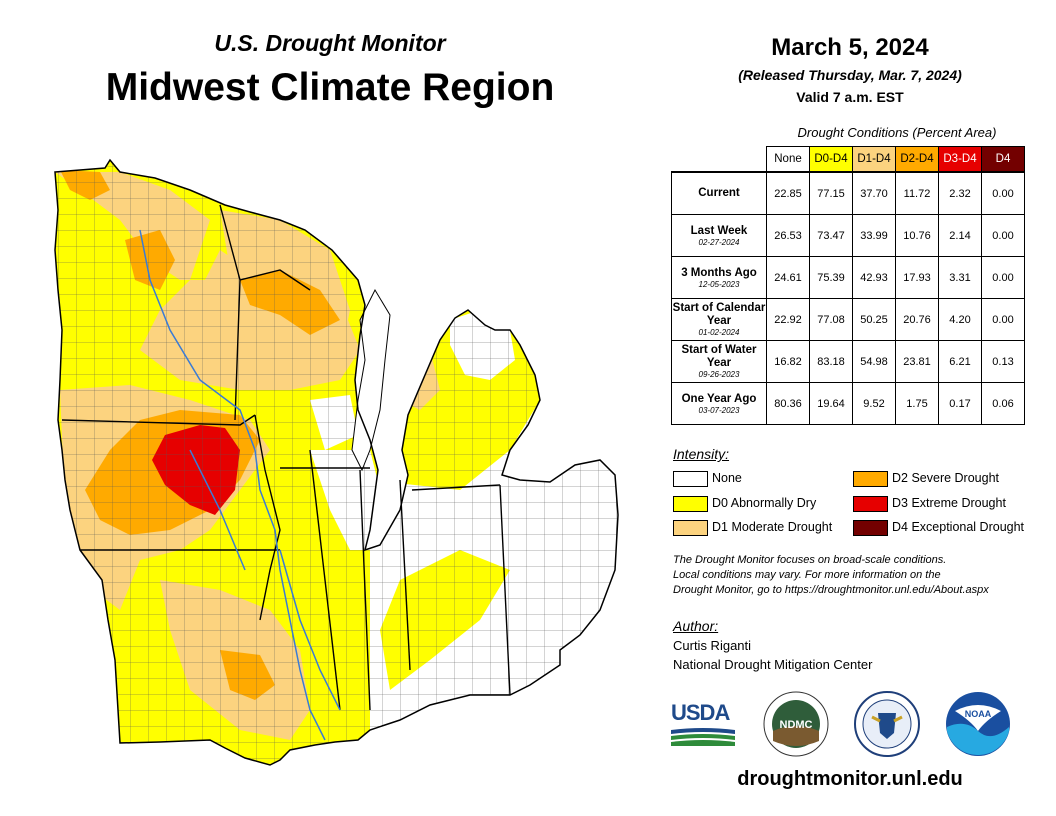 The height and width of the screenshot is (816, 1056). What do you see at coordinates (870, 479) in the screenshot?
I see `legend-swatch-d2` at bounding box center [870, 479].